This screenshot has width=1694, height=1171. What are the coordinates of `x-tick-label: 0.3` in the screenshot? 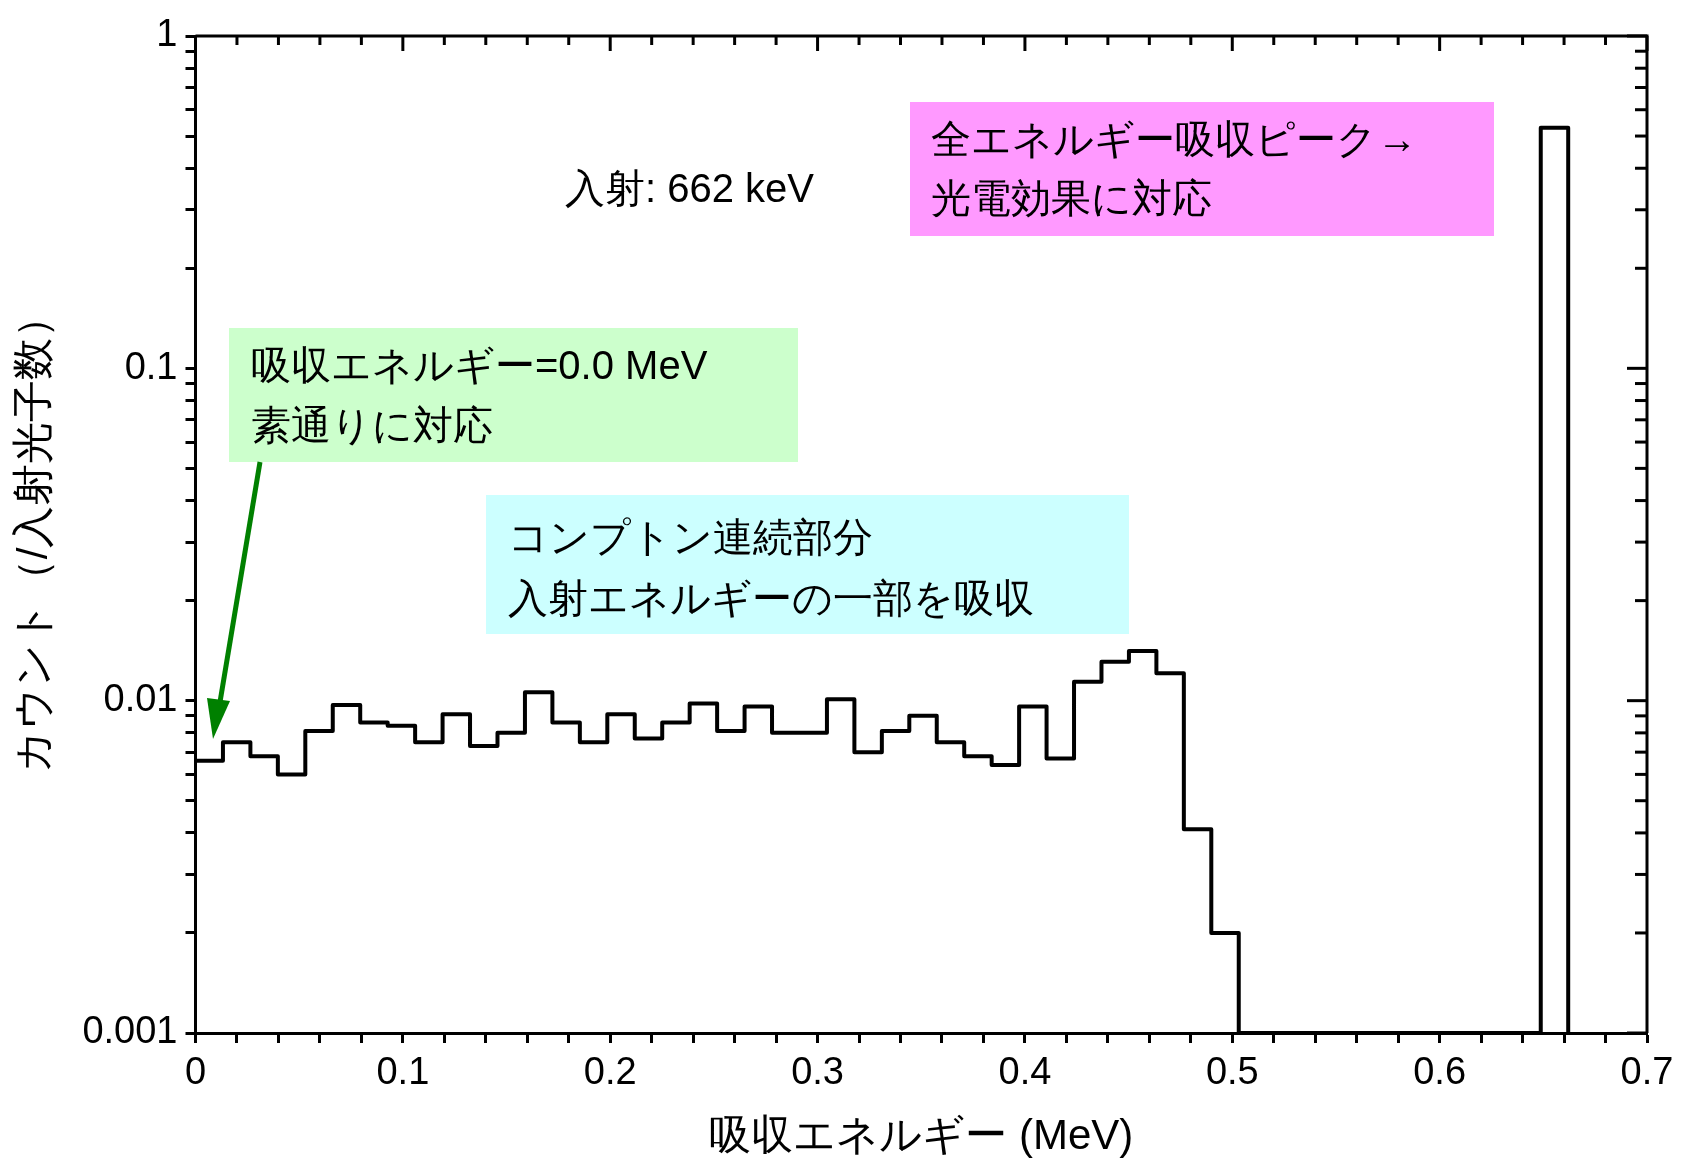 It's located at (817, 1071).